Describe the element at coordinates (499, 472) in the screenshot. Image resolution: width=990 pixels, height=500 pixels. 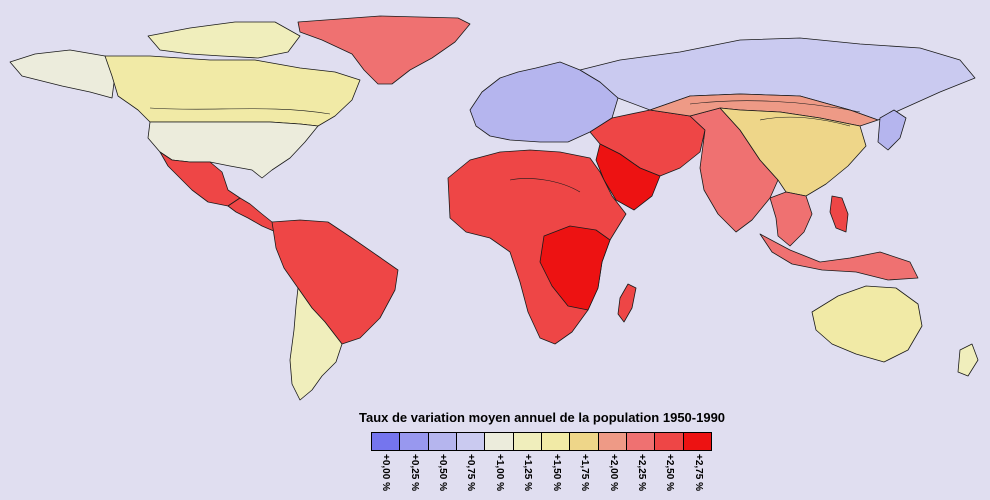
I see `legend-tick-label: +1,00 %` at that location.